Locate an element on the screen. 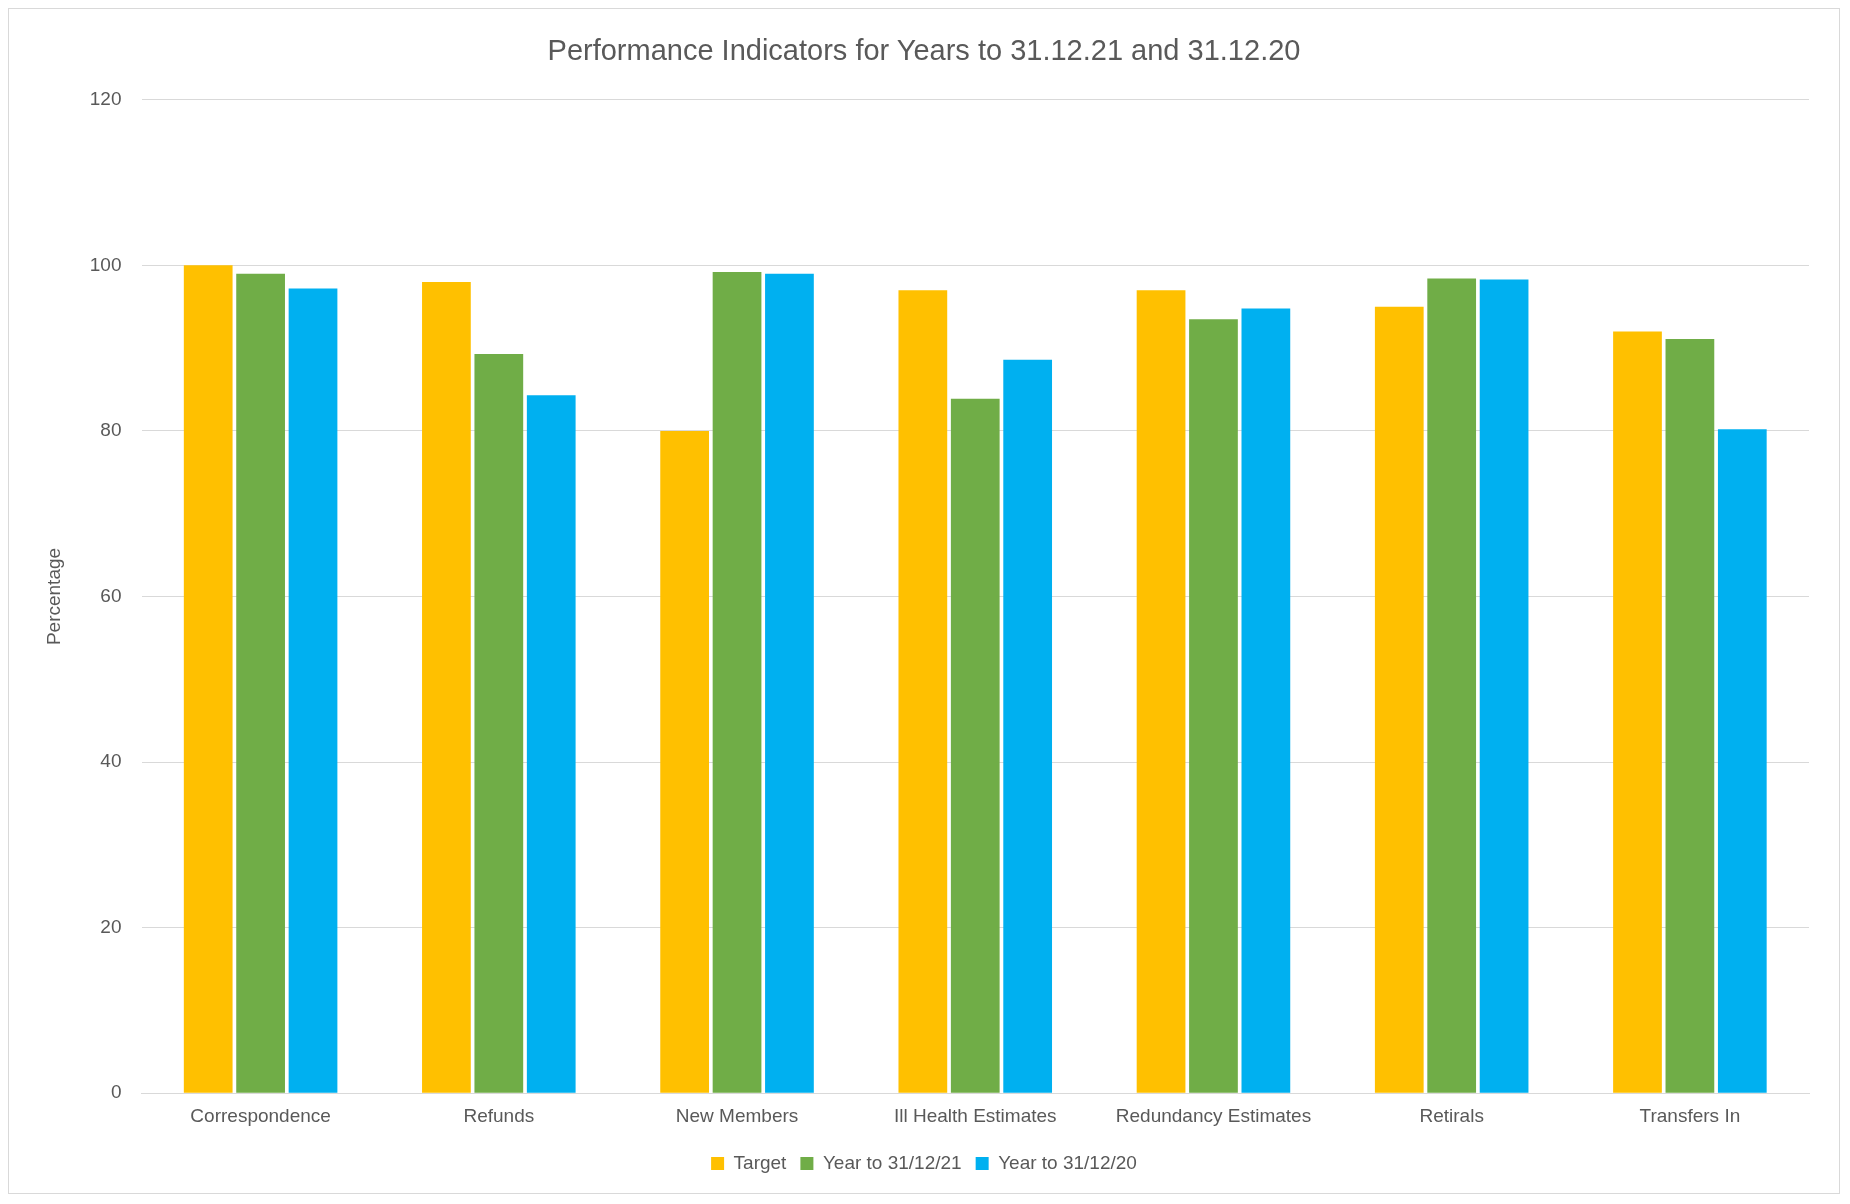  x-tick-label: Correspondence is located at coordinates (260, 1115).